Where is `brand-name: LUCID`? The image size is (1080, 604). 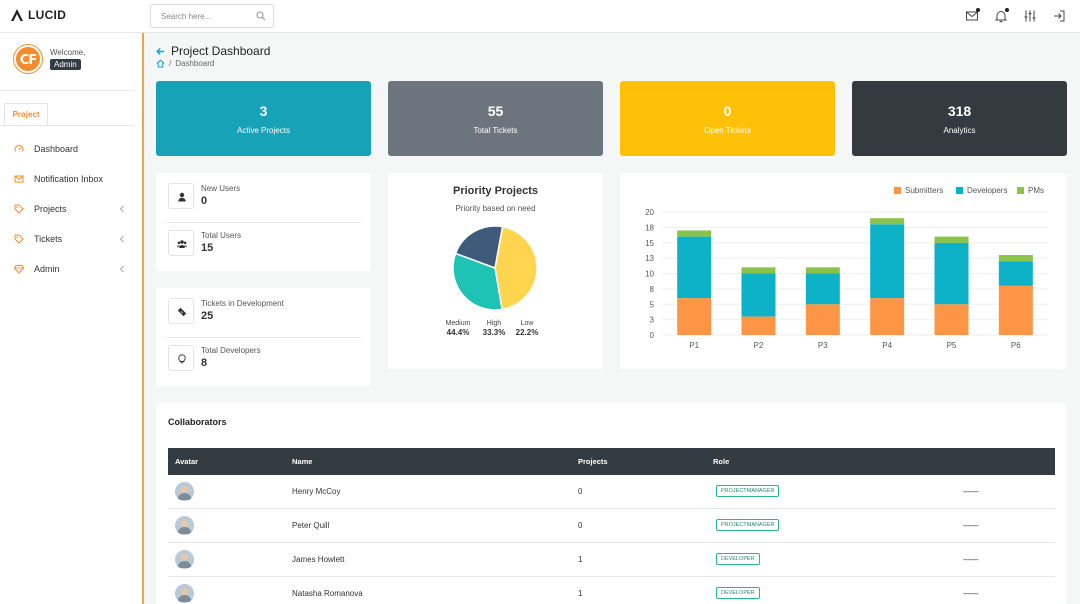
brand-name: LUCID is located at coordinates (47, 15).